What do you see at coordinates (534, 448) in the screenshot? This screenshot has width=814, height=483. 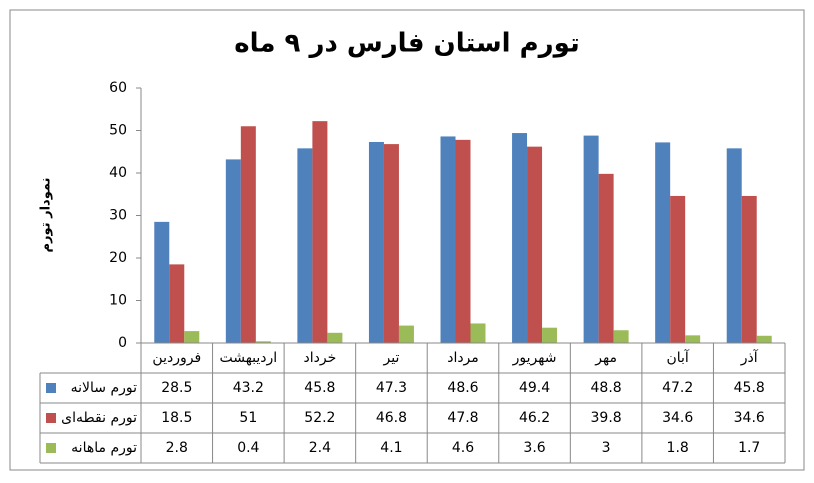 I see `table-value: 3.6` at bounding box center [534, 448].